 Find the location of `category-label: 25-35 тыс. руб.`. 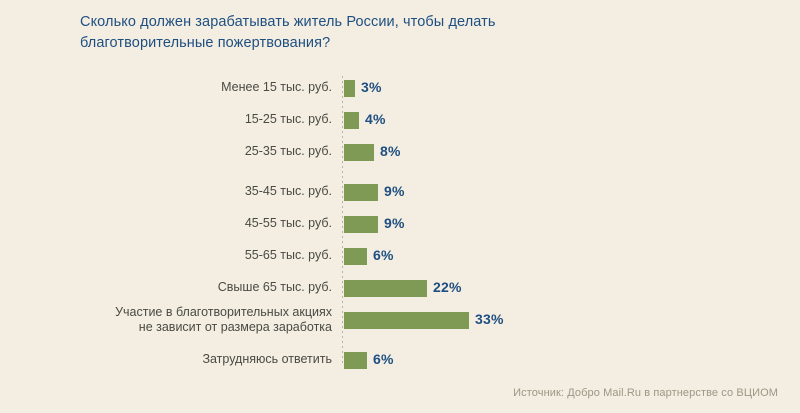

category-label: 25-35 тыс. руб. is located at coordinates (202, 151).